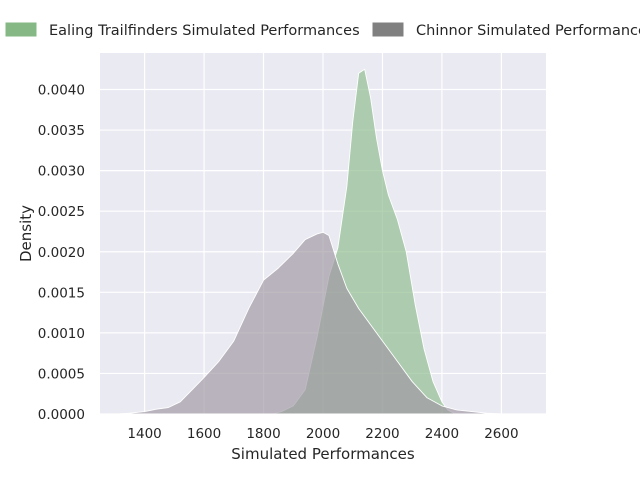  Describe the element at coordinates (442, 434) in the screenshot. I see `x-tick-label: 2400` at that location.